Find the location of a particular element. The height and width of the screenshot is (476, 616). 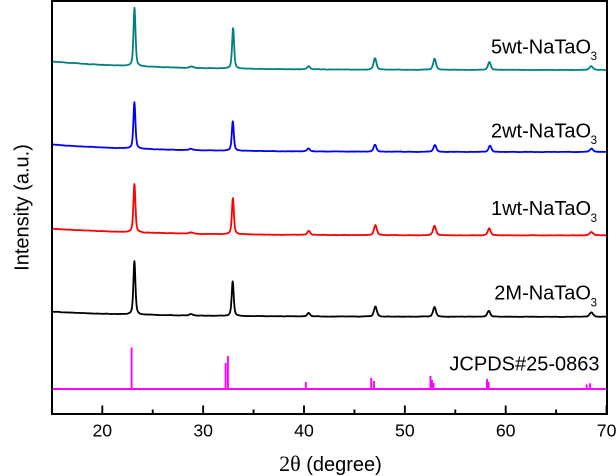

svg-text: 1wt-NaTaO is located at coordinates (541, 209).